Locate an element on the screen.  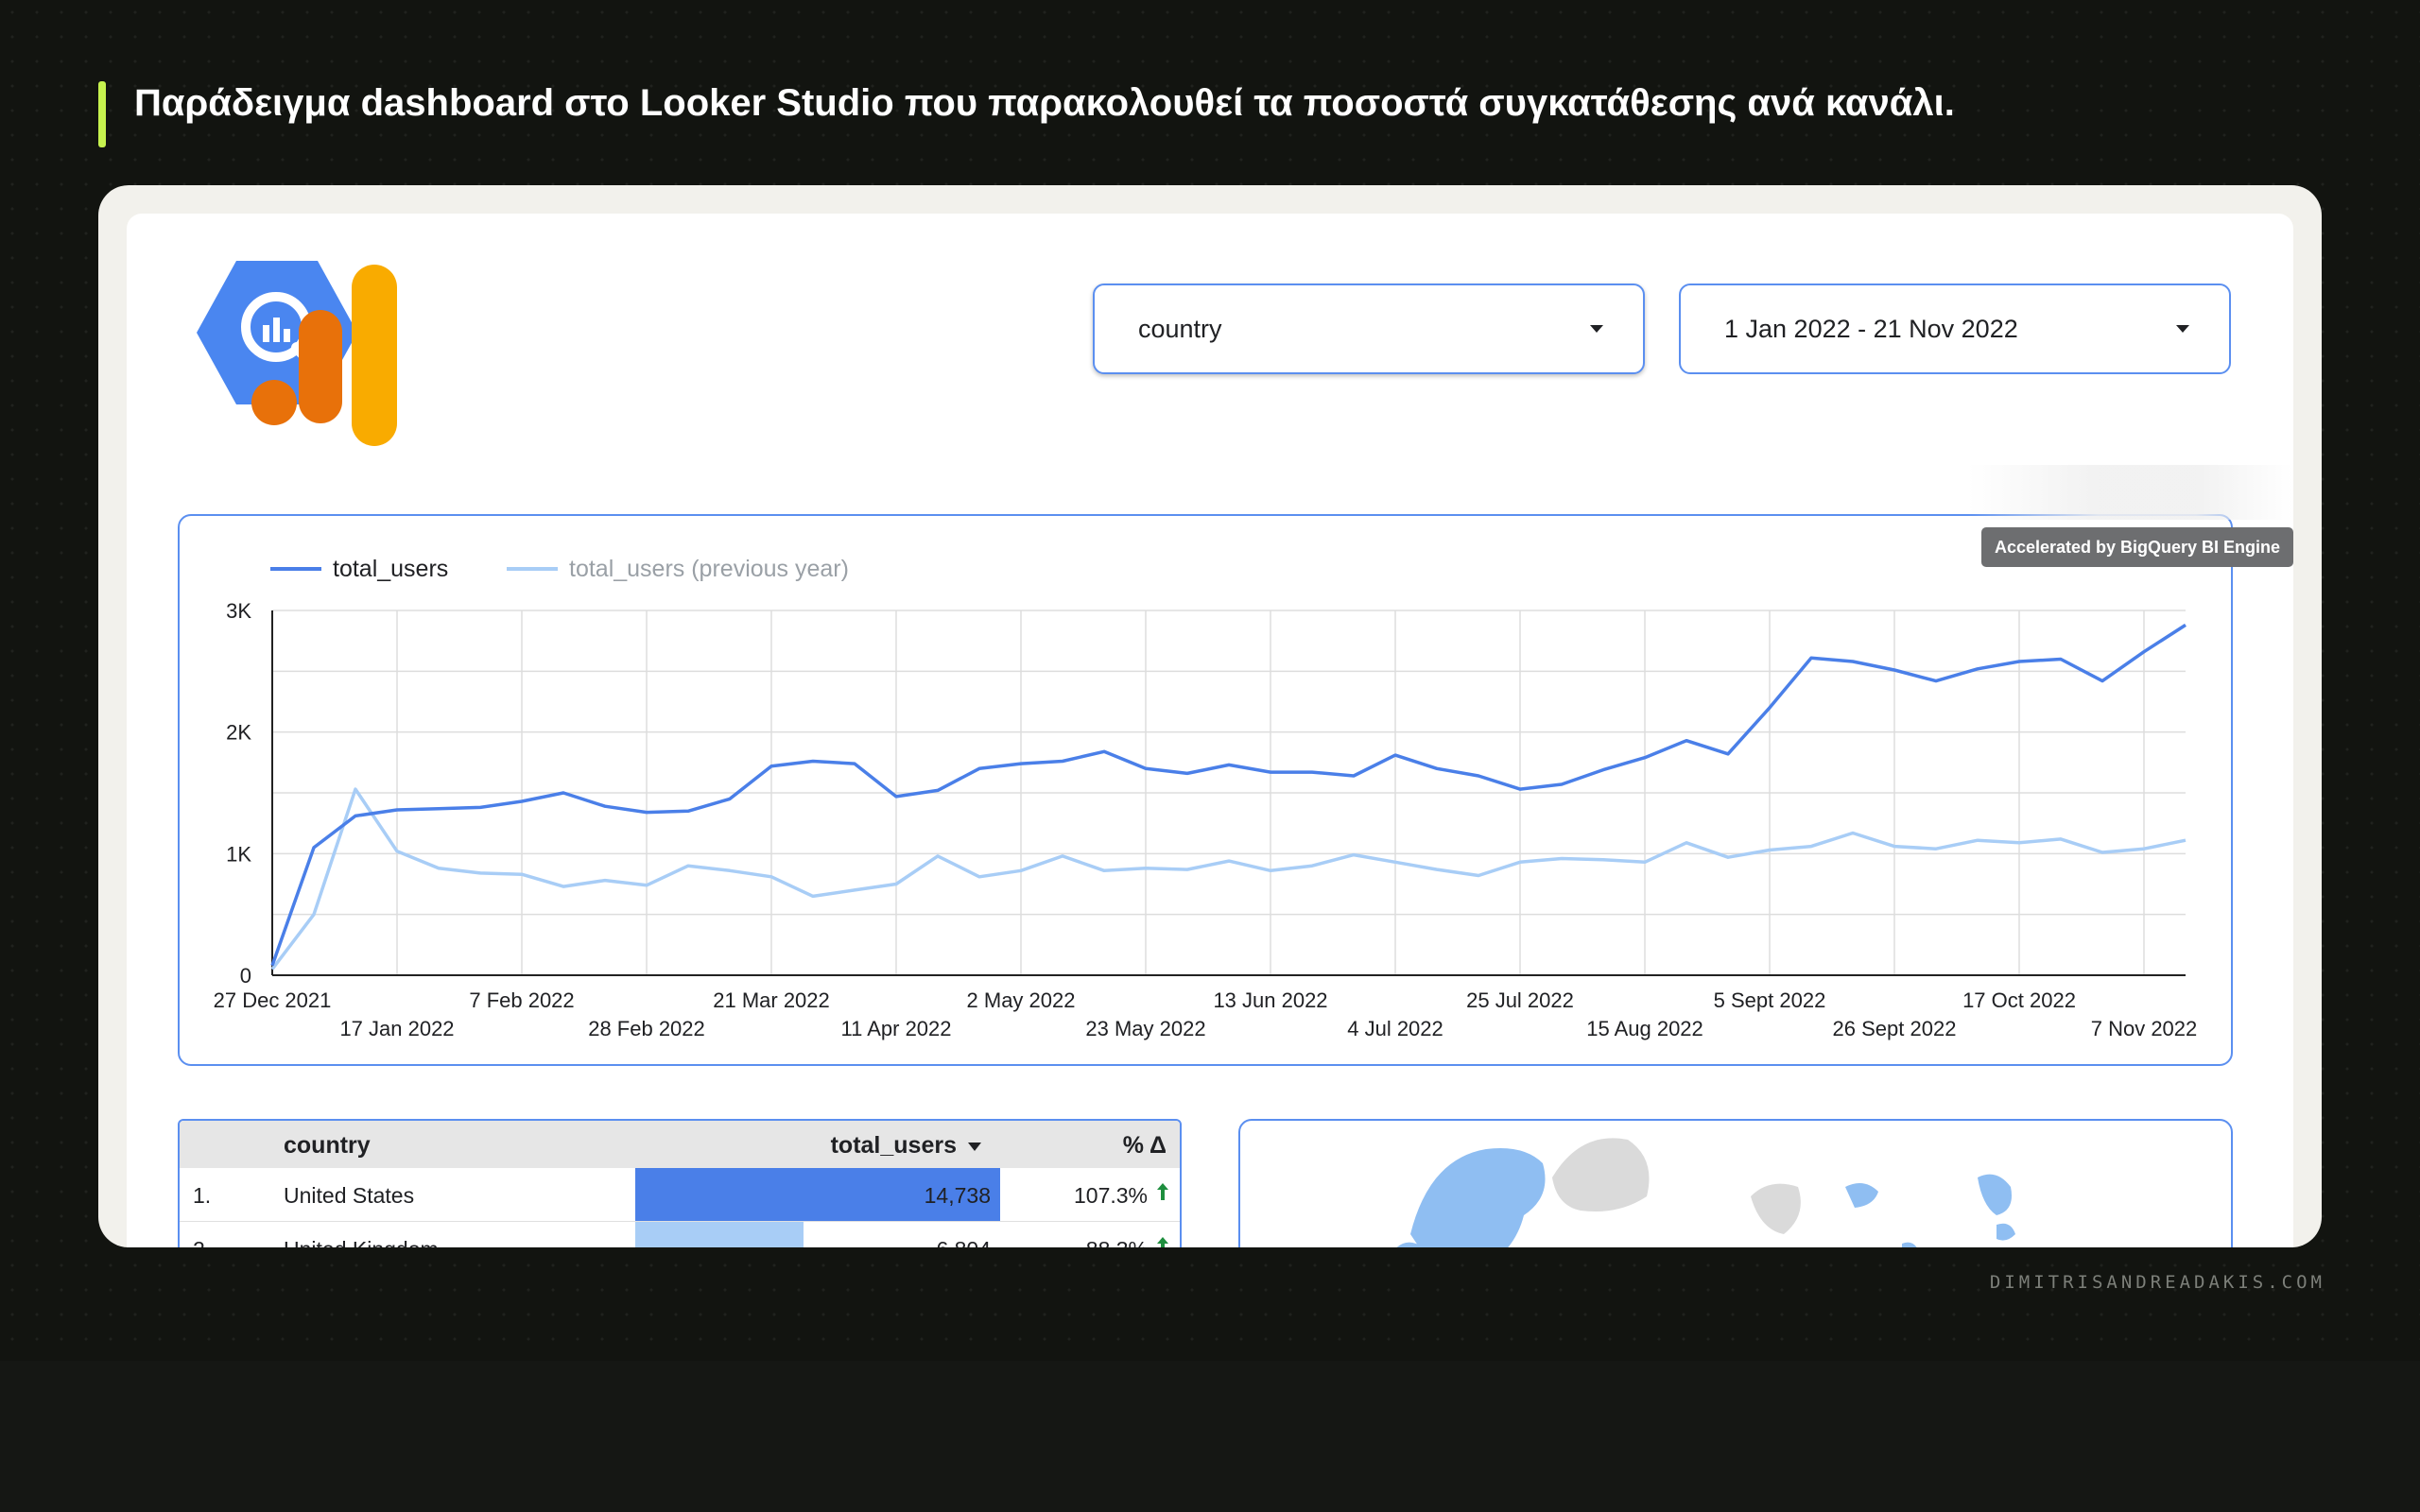
geo-map-chart is located at coordinates (1736, 1183).